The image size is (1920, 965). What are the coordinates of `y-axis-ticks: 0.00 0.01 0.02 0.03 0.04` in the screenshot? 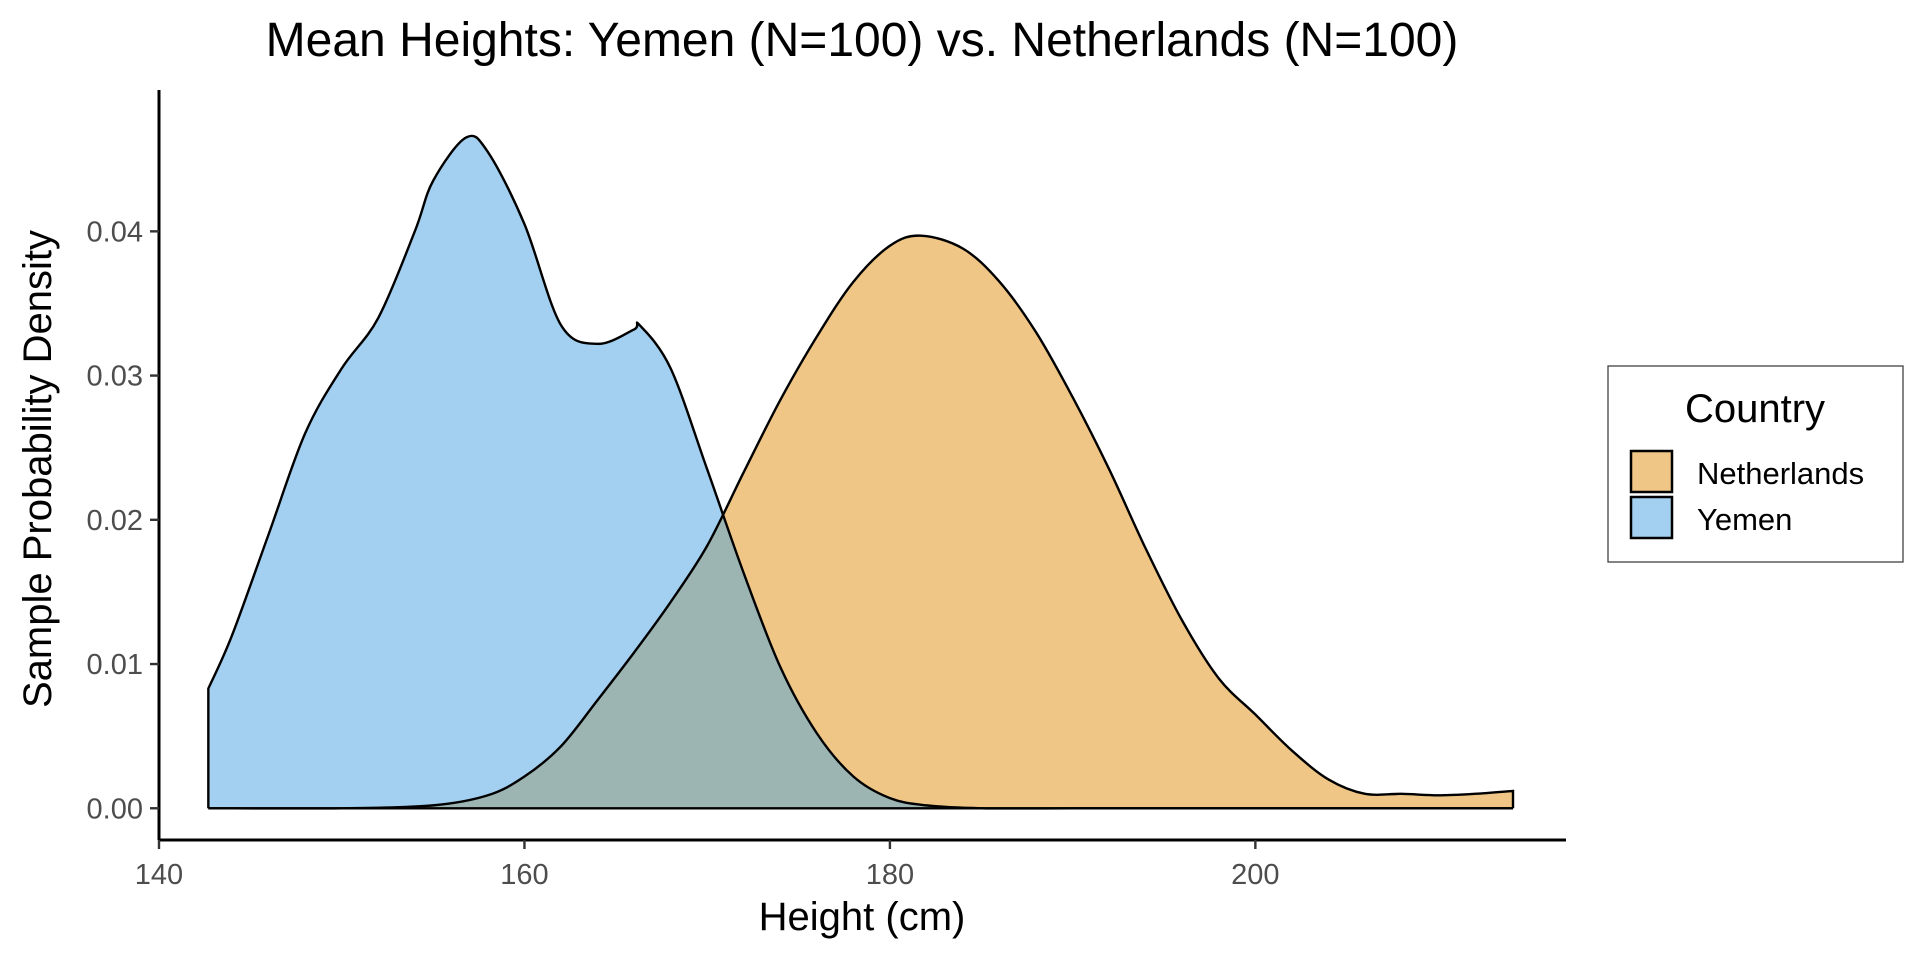 It's located at (123, 520).